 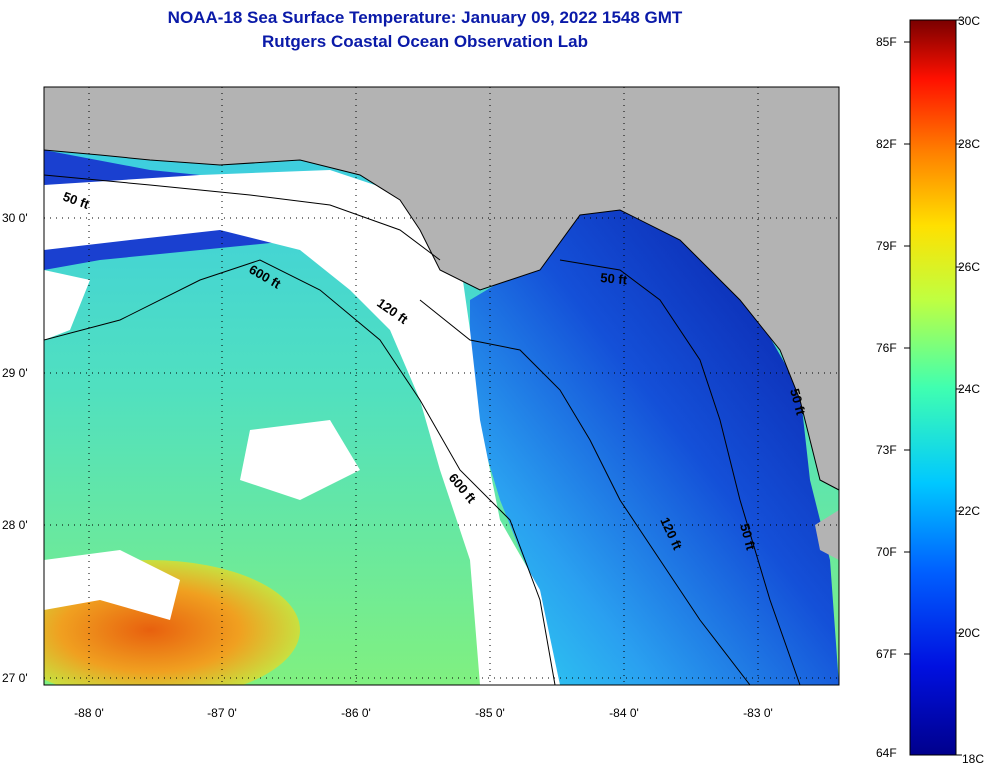 I want to click on cloud-patch, so click(x=300, y=460).